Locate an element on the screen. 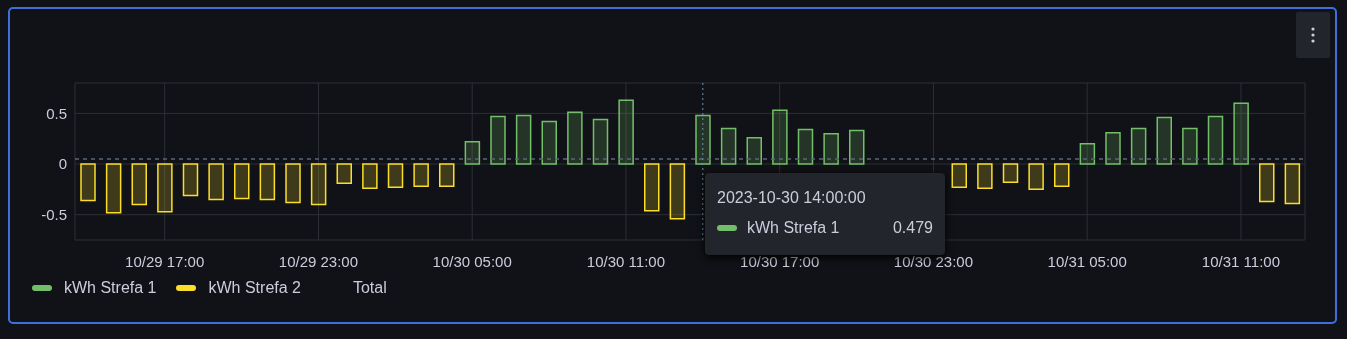 This screenshot has width=1347, height=339. y-tick-label: 0 is located at coordinates (62, 164).